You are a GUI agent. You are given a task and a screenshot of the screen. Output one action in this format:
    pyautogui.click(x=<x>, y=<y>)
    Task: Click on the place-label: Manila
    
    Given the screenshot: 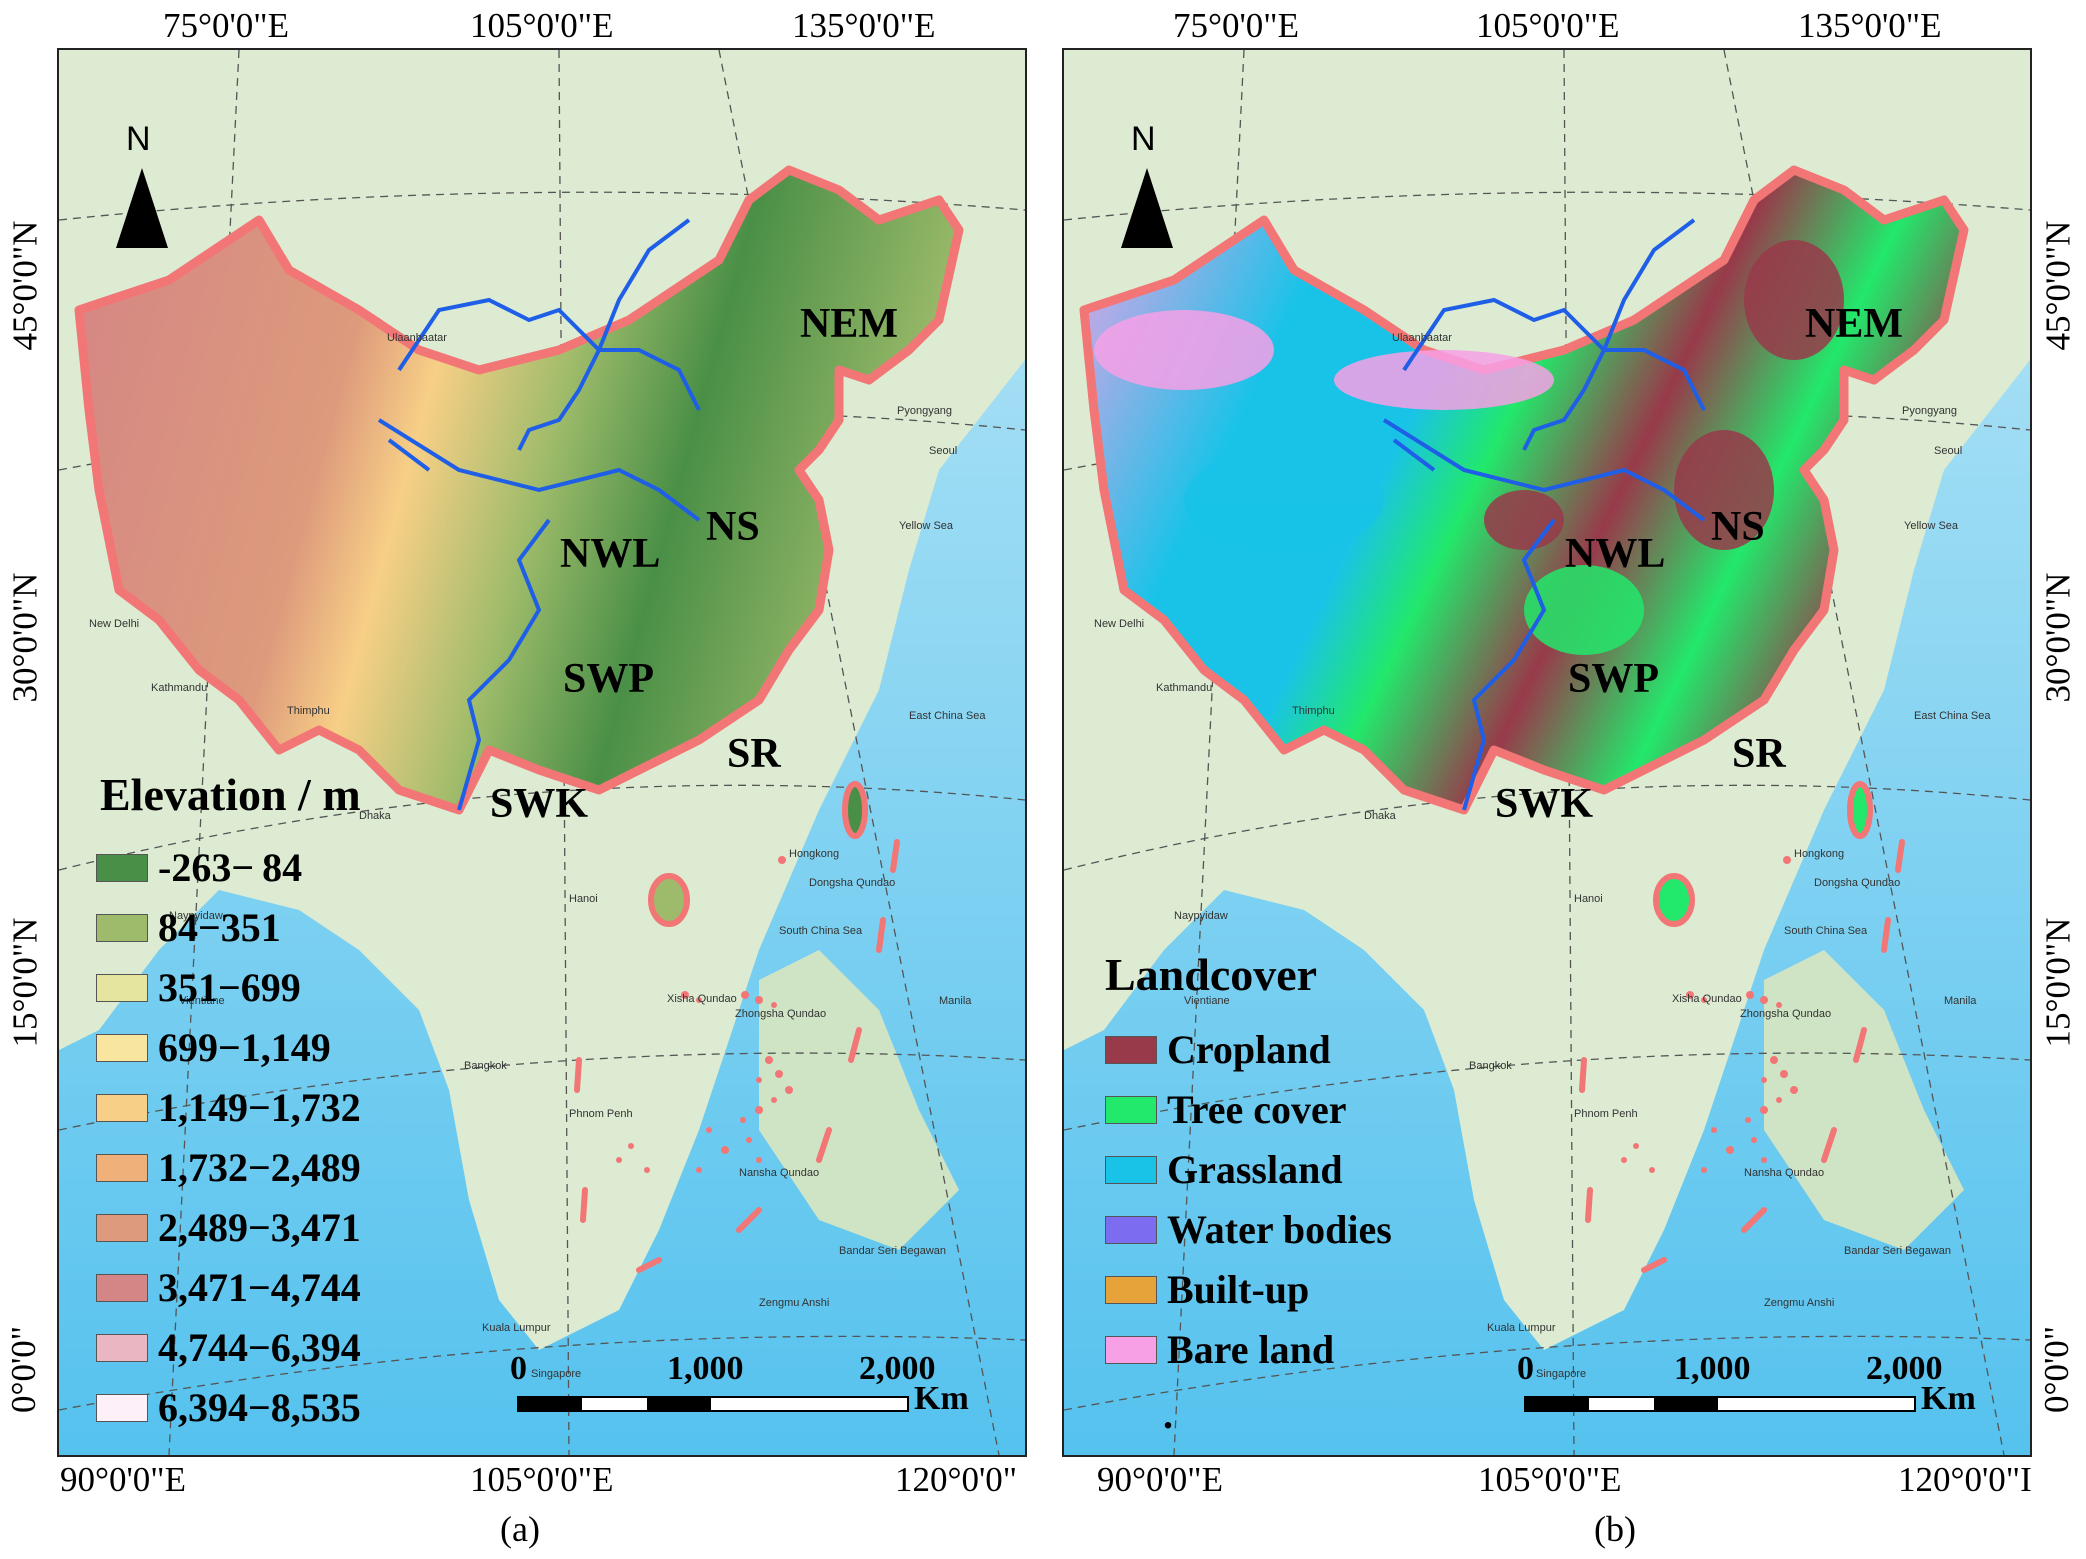 What is the action you would take?
    pyautogui.click(x=1960, y=1001)
    